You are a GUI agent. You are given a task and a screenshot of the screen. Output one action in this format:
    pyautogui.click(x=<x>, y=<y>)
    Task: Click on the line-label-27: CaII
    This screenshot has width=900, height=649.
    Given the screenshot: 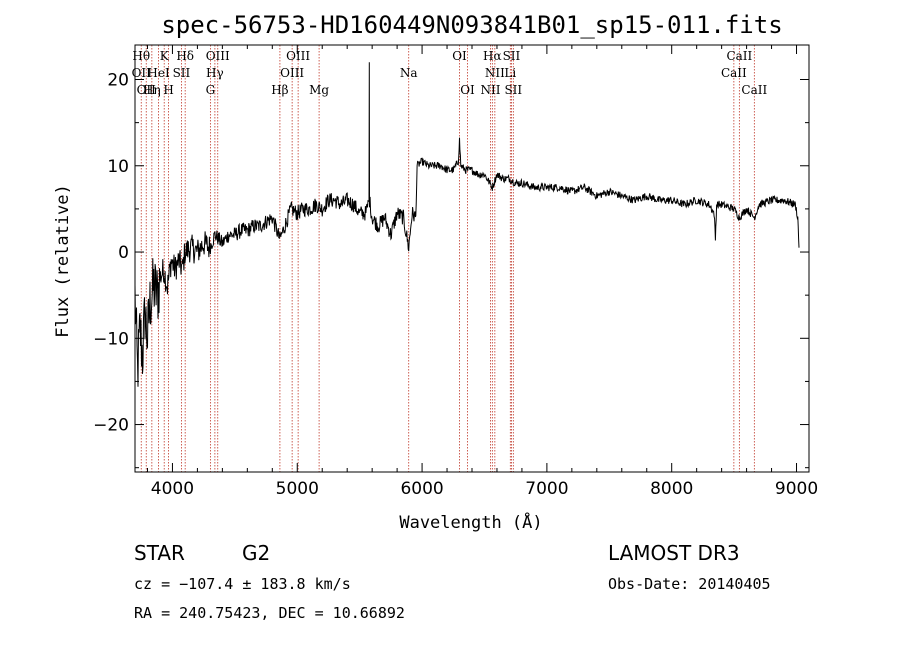 What is the action you would take?
    pyautogui.click(x=754, y=90)
    